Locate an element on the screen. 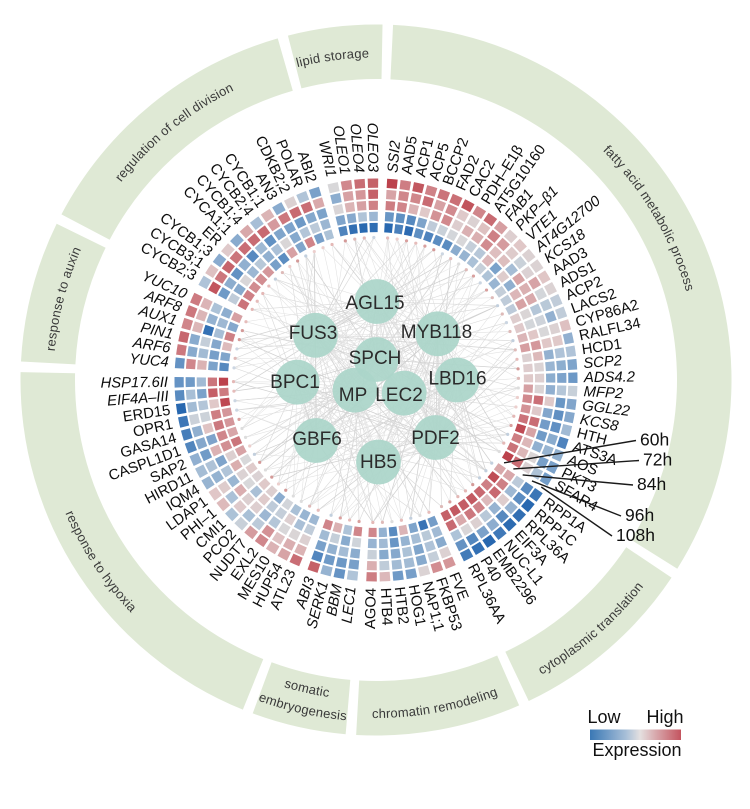  svg-text: YUC4 is located at coordinates (149, 360).